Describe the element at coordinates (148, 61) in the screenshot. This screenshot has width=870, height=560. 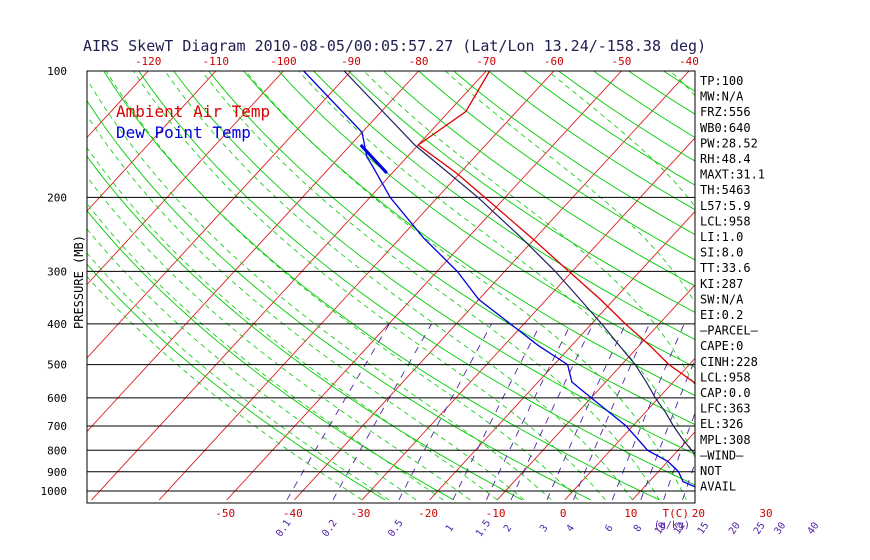
I see `top-temp-tick-label: -120` at that location.